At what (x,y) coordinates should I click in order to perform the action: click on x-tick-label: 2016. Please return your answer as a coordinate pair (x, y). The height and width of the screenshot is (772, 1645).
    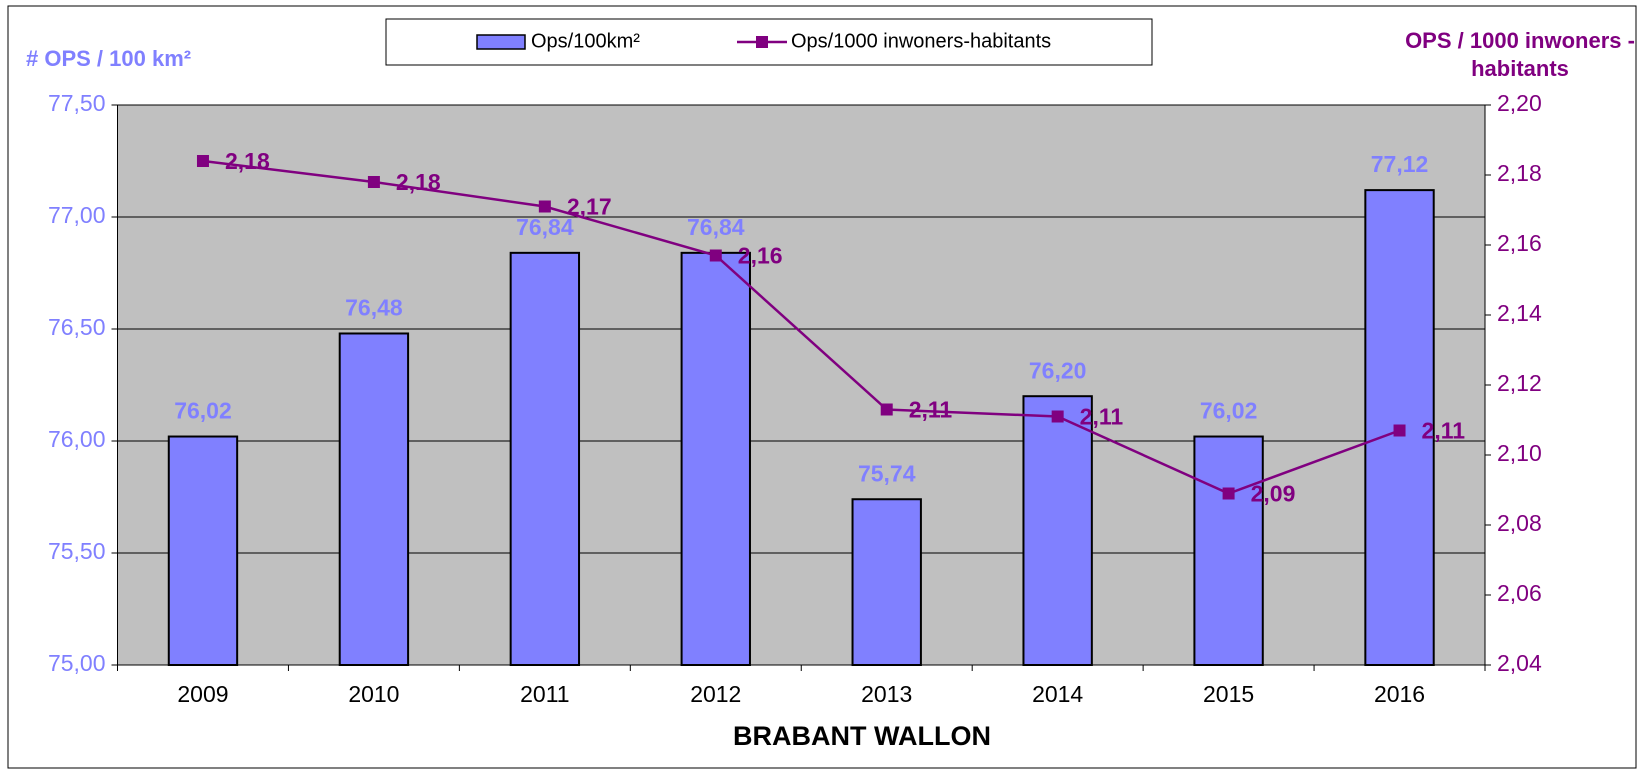
    Looking at the image, I should click on (1399, 694).